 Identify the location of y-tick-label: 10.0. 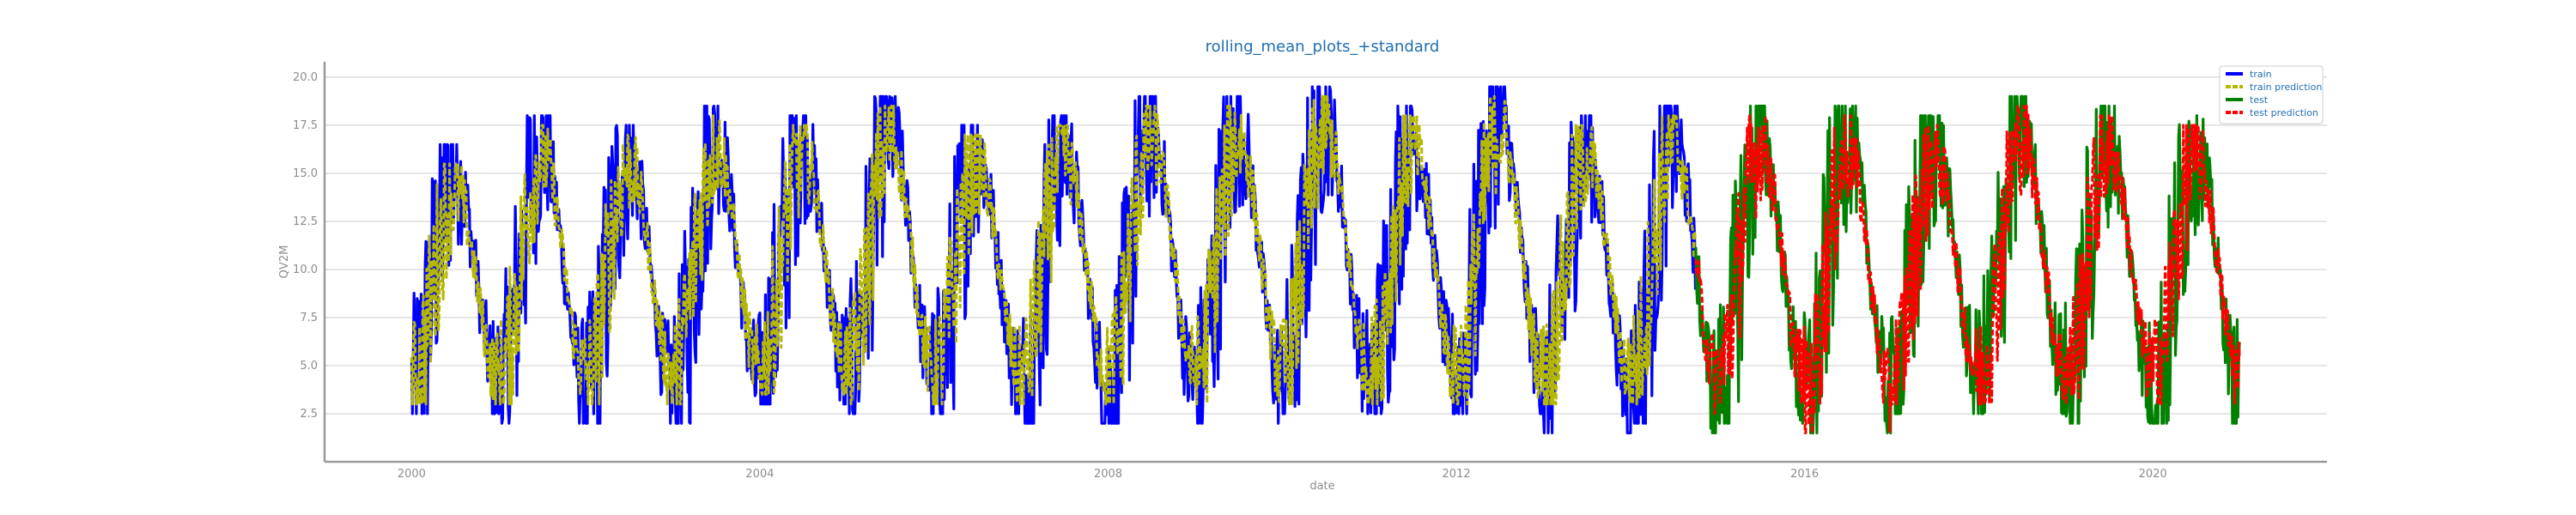
(305, 270).